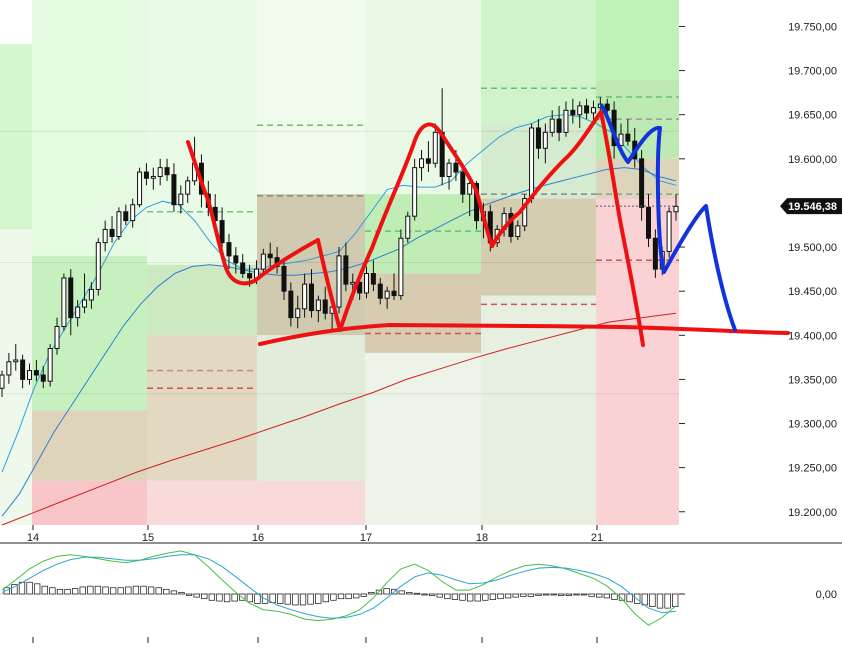  Describe the element at coordinates (812, 513) in the screenshot. I see `y-tick-label: 19.200,00` at that location.